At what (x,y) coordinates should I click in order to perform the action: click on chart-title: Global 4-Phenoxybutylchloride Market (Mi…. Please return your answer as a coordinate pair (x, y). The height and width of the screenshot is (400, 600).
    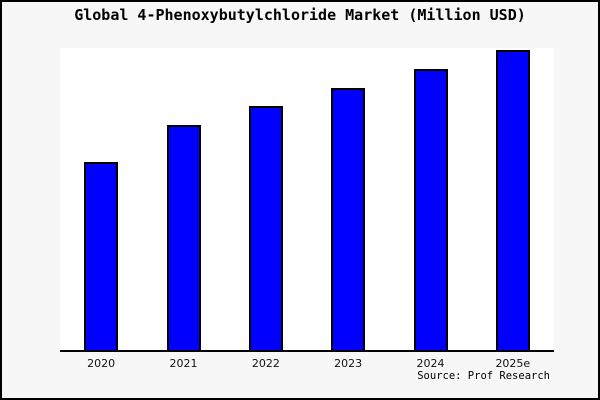
    Looking at the image, I should click on (300, 15).